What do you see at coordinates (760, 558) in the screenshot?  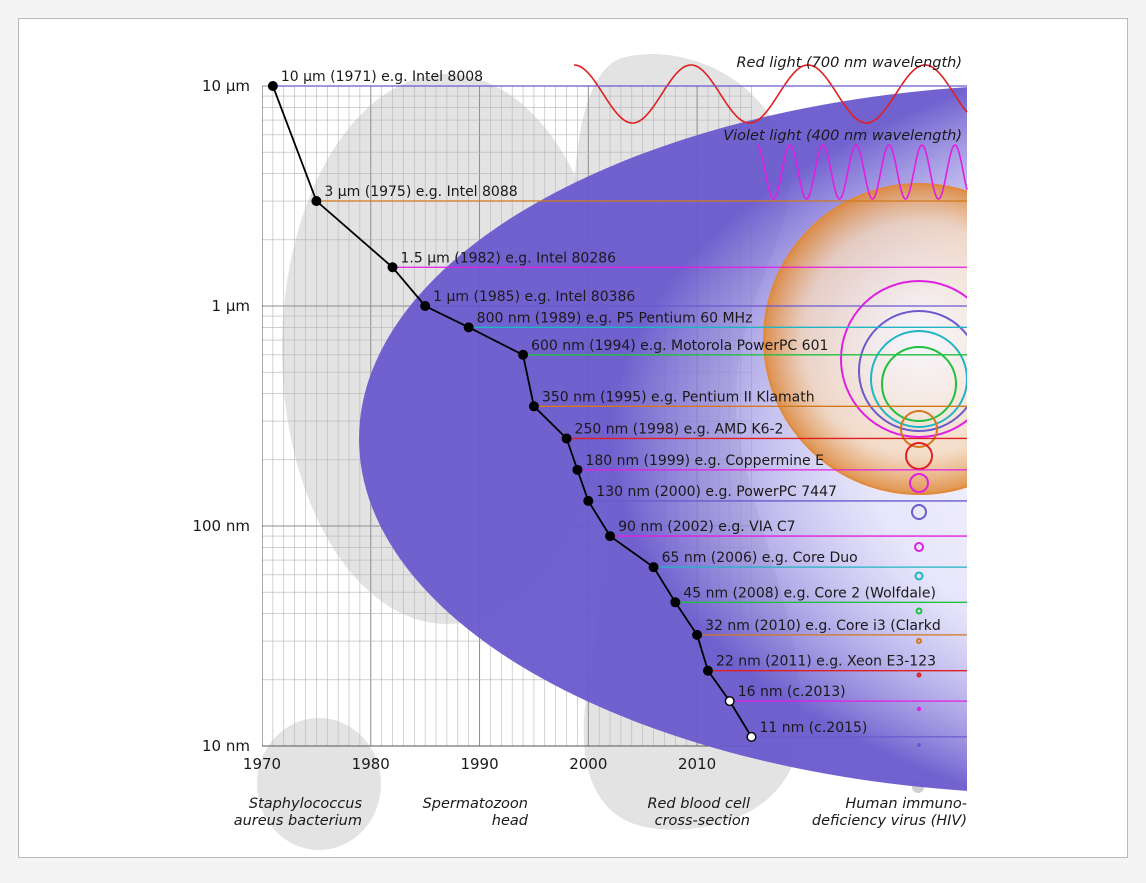 I see `data-label: 65 nm (2006) e.g. Core Duo` at bounding box center [760, 558].